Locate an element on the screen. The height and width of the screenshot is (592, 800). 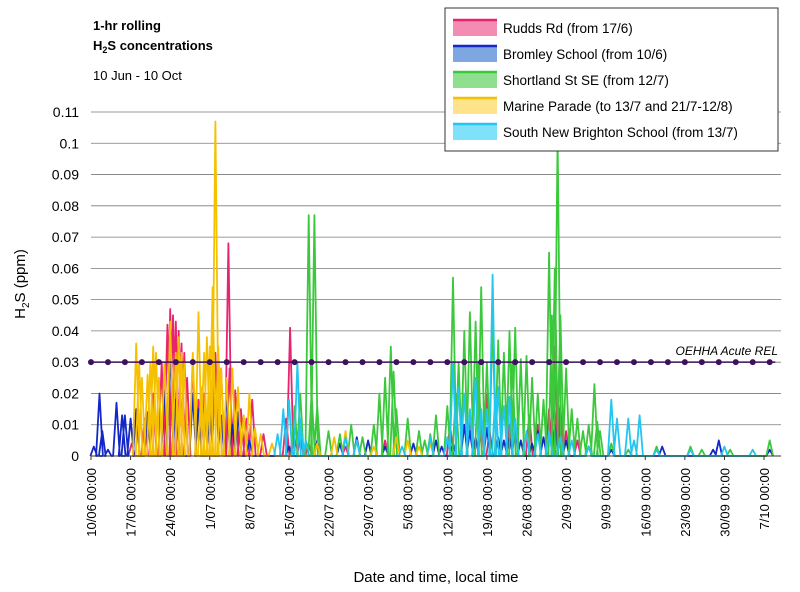
x-tick-label: 29/07 00:00 is located at coordinates (368, 502).